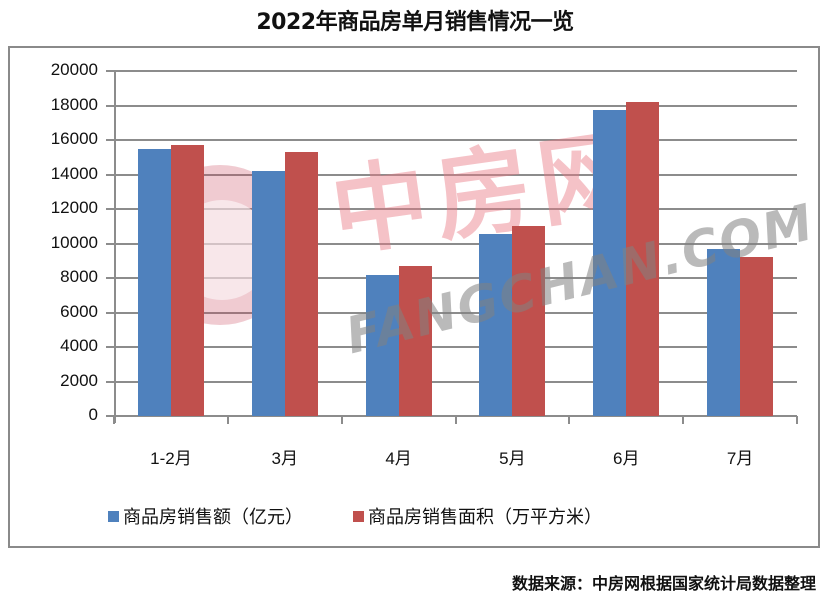 Image resolution: width=830 pixels, height=599 pixels. What do you see at coordinates (626, 458) in the screenshot?
I see `x-tick-label: 6月` at bounding box center [626, 458].